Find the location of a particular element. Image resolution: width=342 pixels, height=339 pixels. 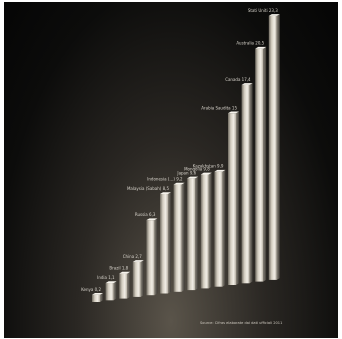

bar-label-5: Malaysia (Sabah) 8,5 is located at coordinates (148, 188).